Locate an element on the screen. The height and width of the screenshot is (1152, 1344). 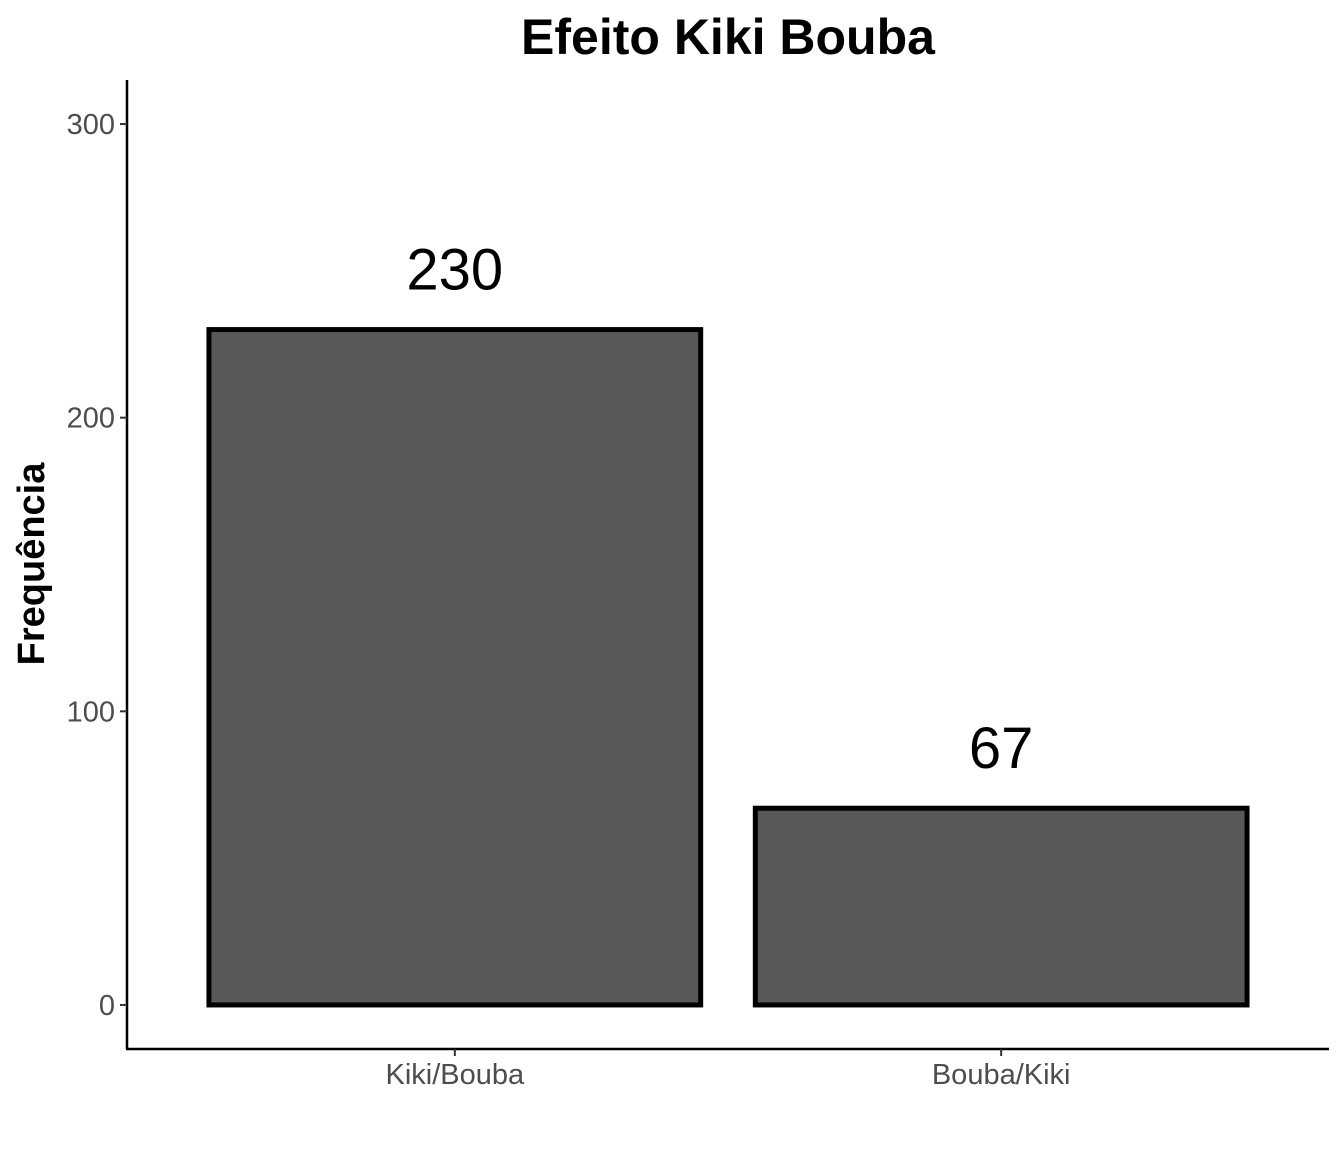
y-tick-label: 0 is located at coordinates (107, 1006).